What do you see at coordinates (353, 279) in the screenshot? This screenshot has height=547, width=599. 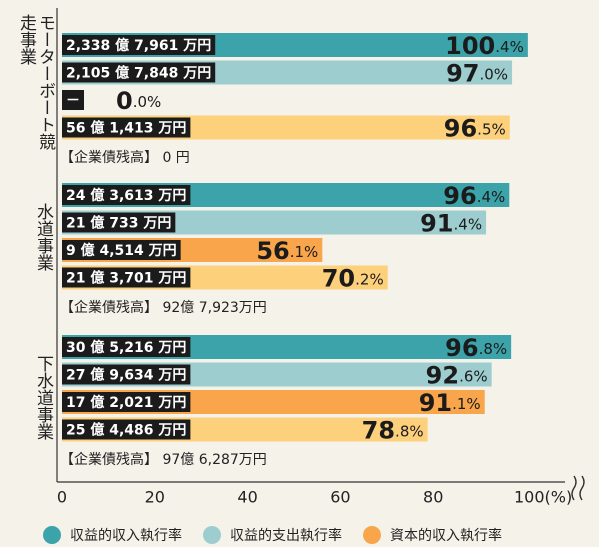 I see `value-label: 70.2%` at bounding box center [353, 279].